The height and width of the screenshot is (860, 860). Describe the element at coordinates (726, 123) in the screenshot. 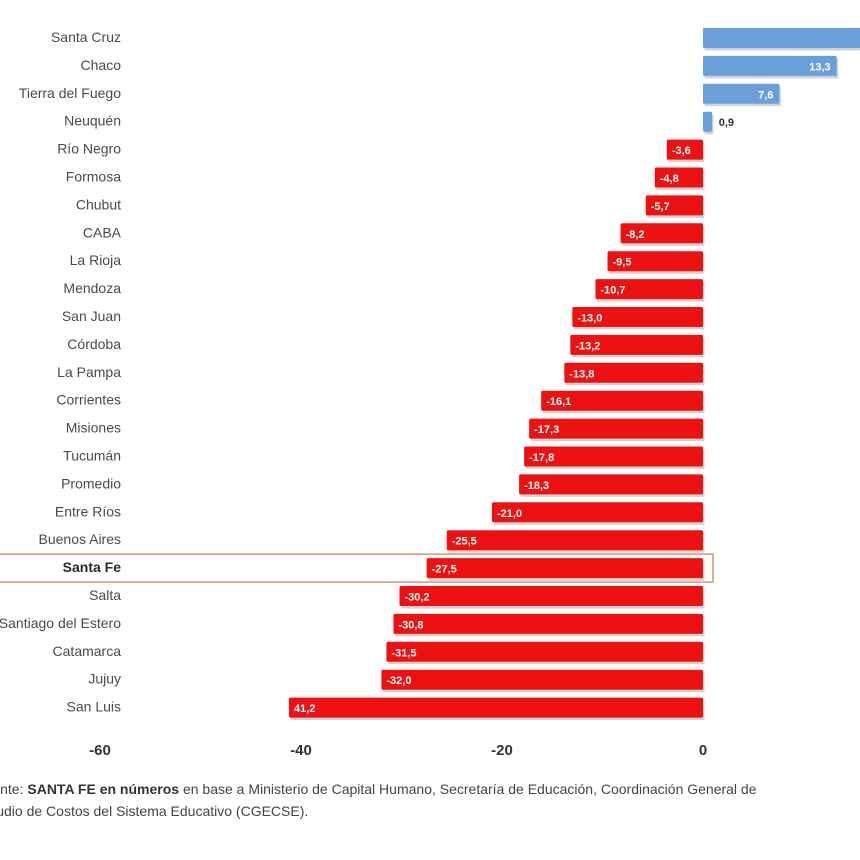

I see `value-label: 0,9` at that location.